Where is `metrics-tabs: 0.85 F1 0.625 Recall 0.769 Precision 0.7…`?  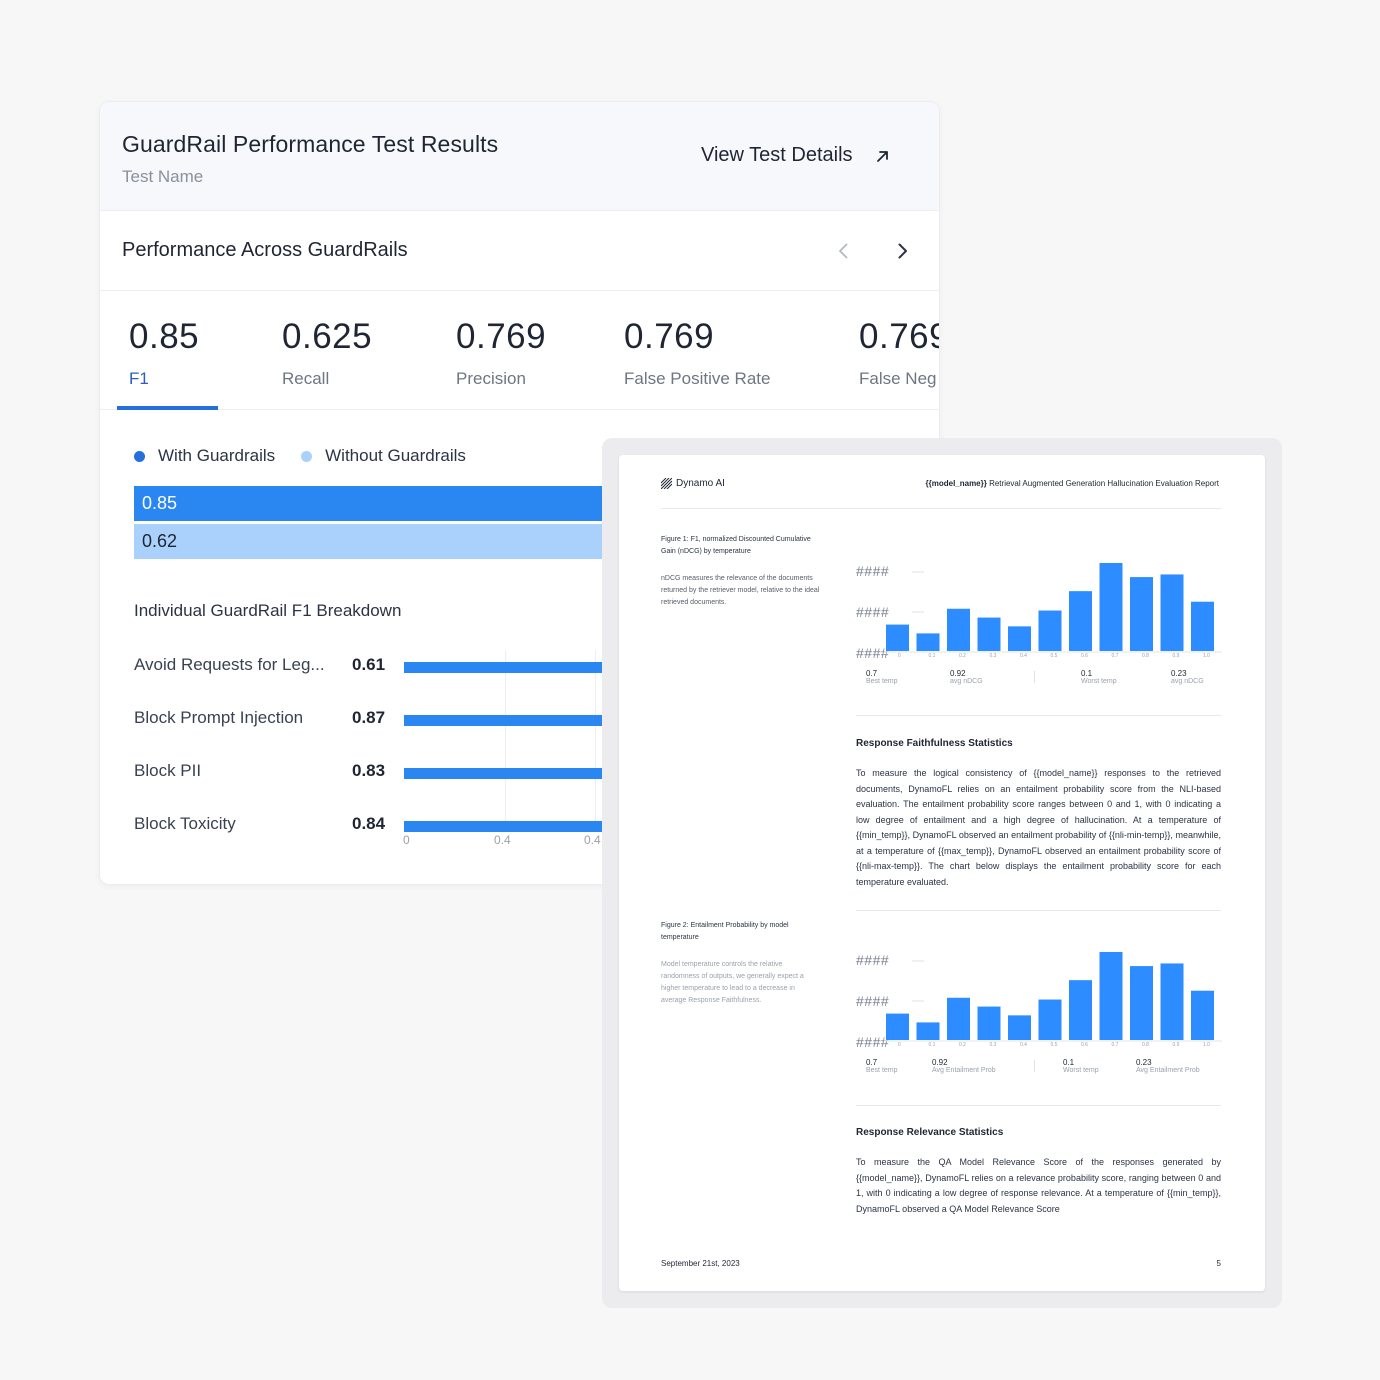 metrics-tabs: 0.85 F1 0.625 Recall 0.769 Precision 0.7… is located at coordinates (519, 350).